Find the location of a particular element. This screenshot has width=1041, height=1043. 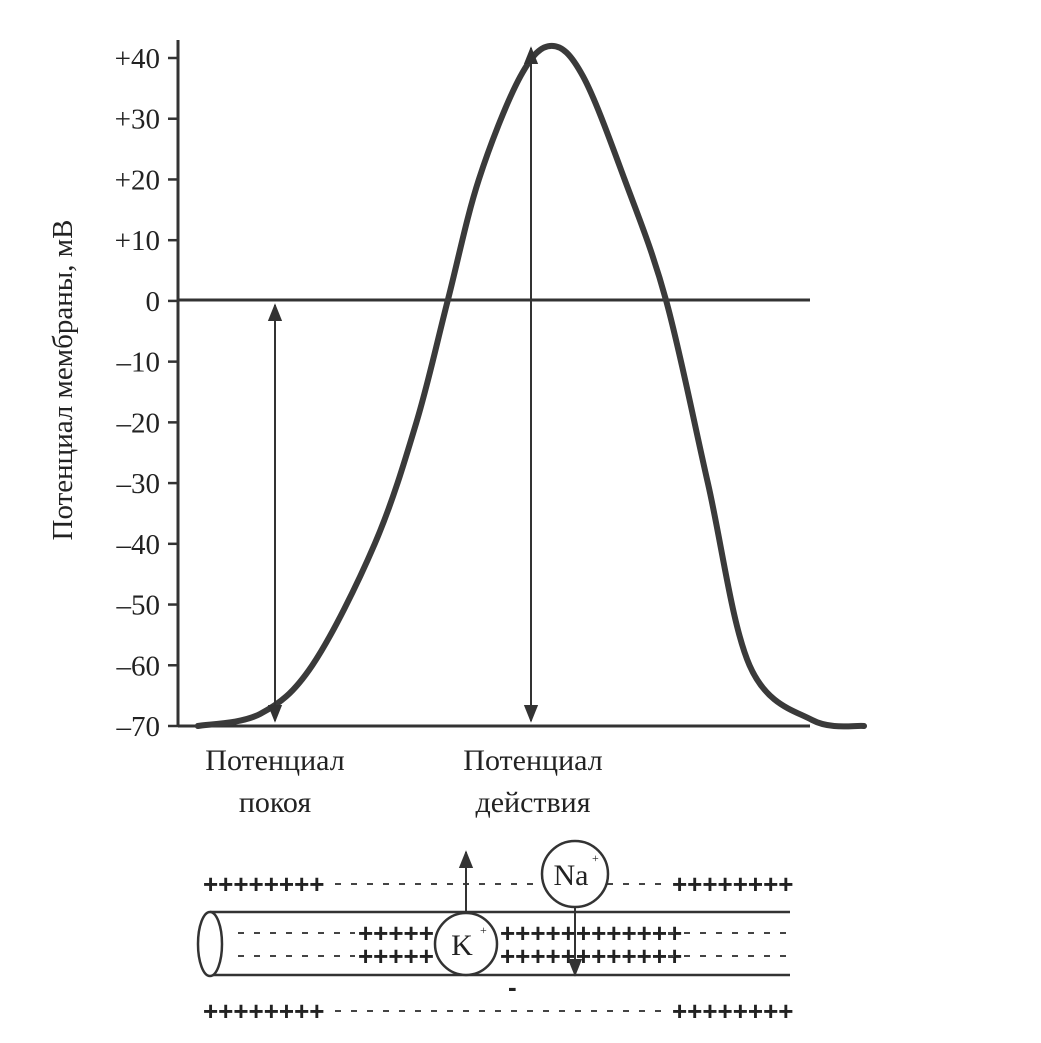

y-ticks: +40 +30 +20 +10 0 –10 –20 –30 –40 –50 –60 –70 is located at coordinates (146, 393).